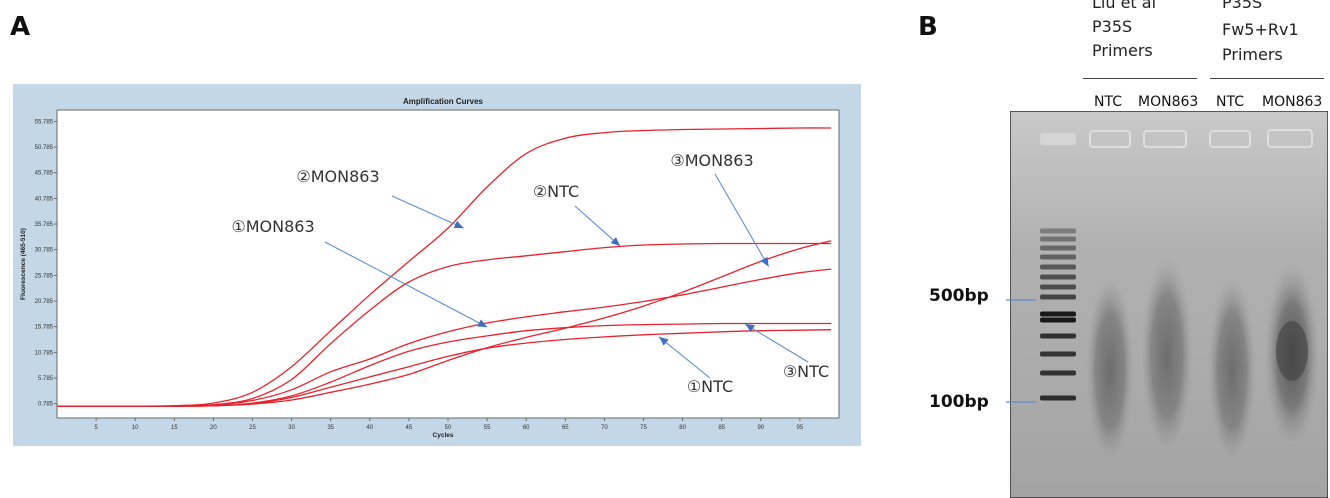 Image resolution: width=1330 pixels, height=498 pixels. Describe the element at coordinates (1267, 78) in the screenshot. I see `group2-rule` at that location.